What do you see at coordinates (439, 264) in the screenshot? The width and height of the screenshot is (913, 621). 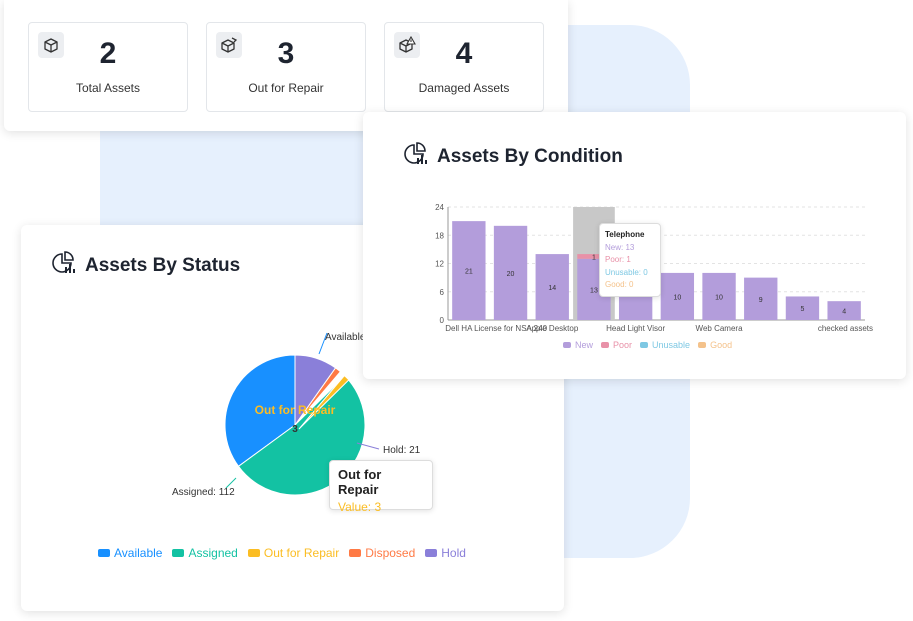 I see `y-tick-label: 12` at bounding box center [439, 264].